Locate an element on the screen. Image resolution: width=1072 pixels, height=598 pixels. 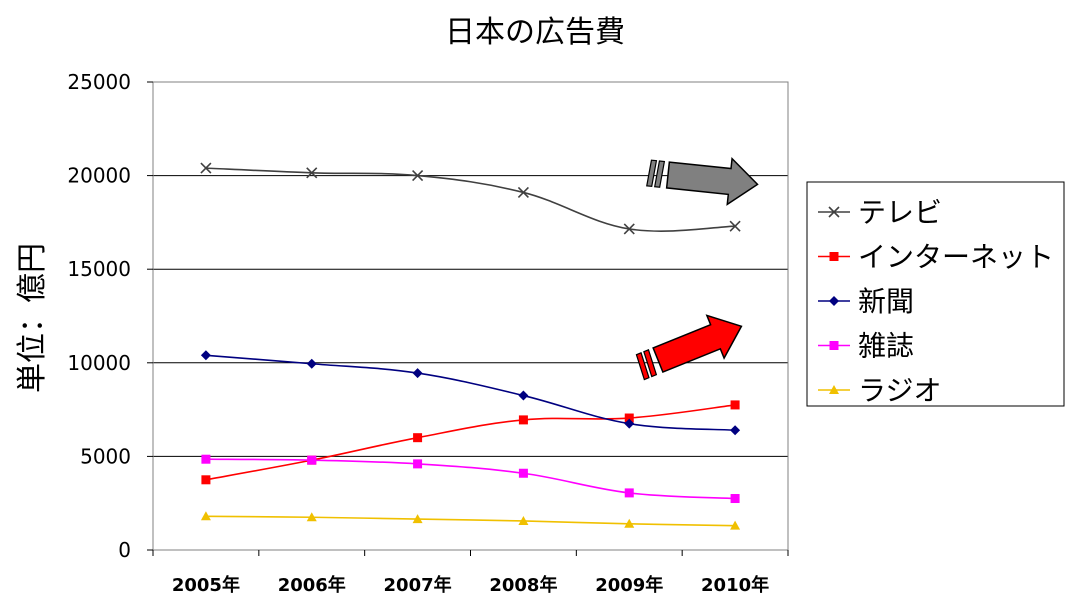
legend-item: 雑誌 is located at coordinates (866, 346).